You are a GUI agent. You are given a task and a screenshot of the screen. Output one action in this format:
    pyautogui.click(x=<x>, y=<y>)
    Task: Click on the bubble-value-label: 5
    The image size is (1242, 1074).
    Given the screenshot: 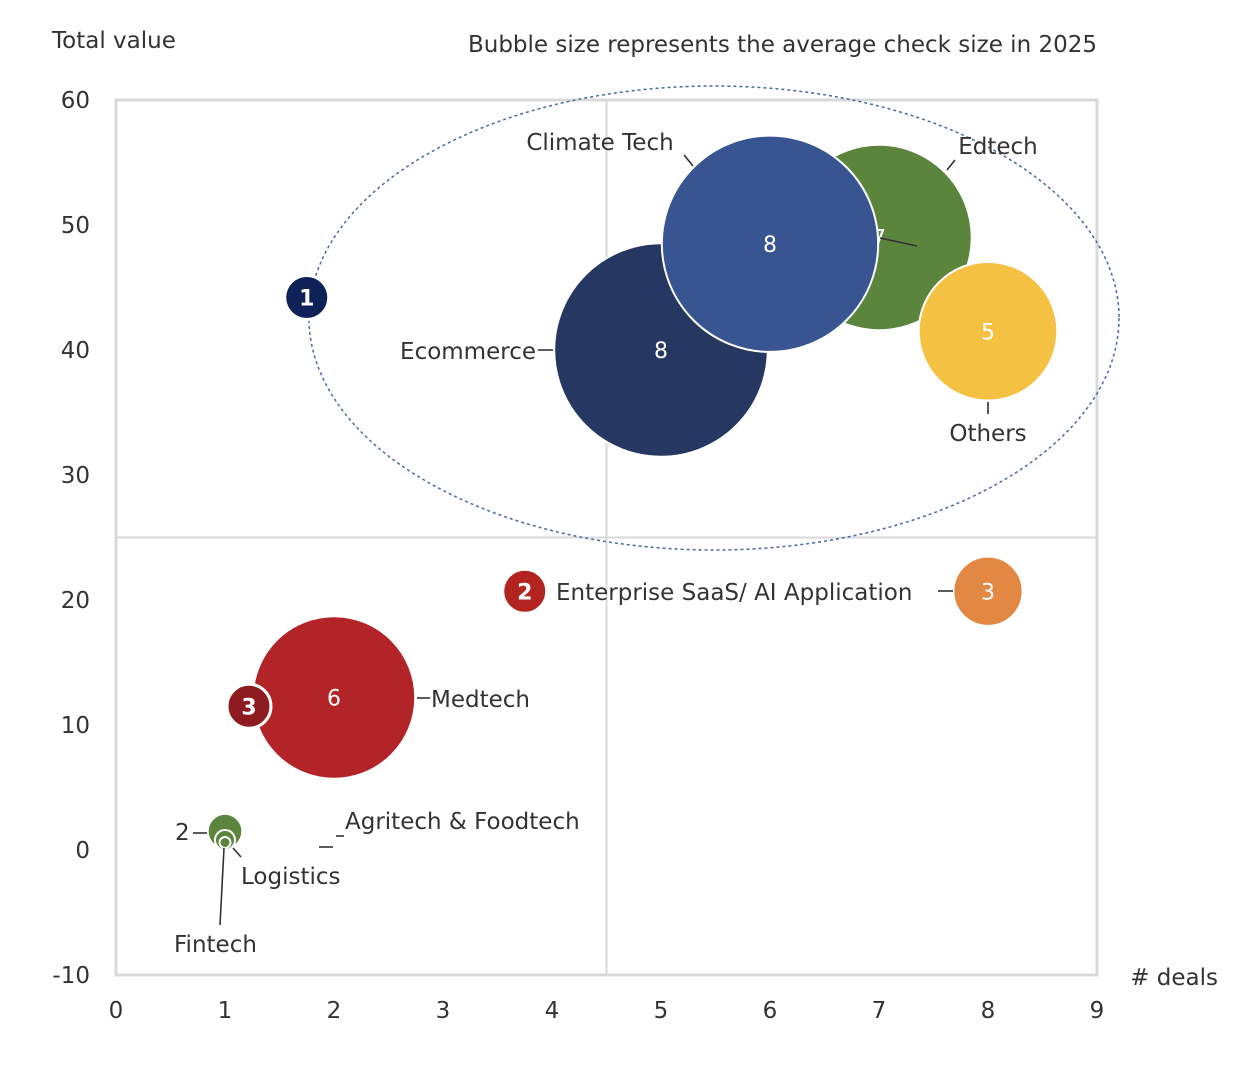 What is the action you would take?
    pyautogui.click(x=988, y=332)
    